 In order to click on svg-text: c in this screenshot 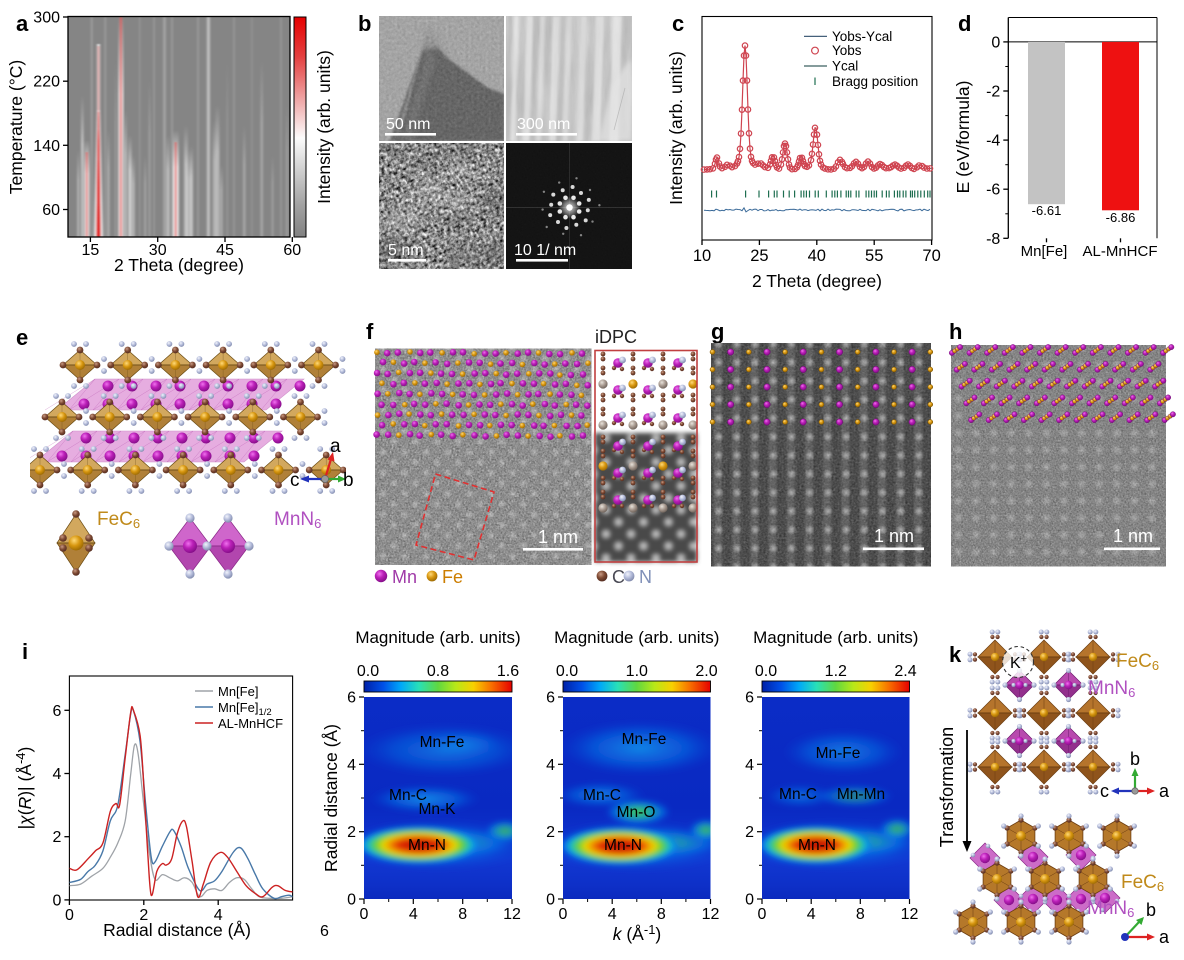, I will do `click(678, 23)`.